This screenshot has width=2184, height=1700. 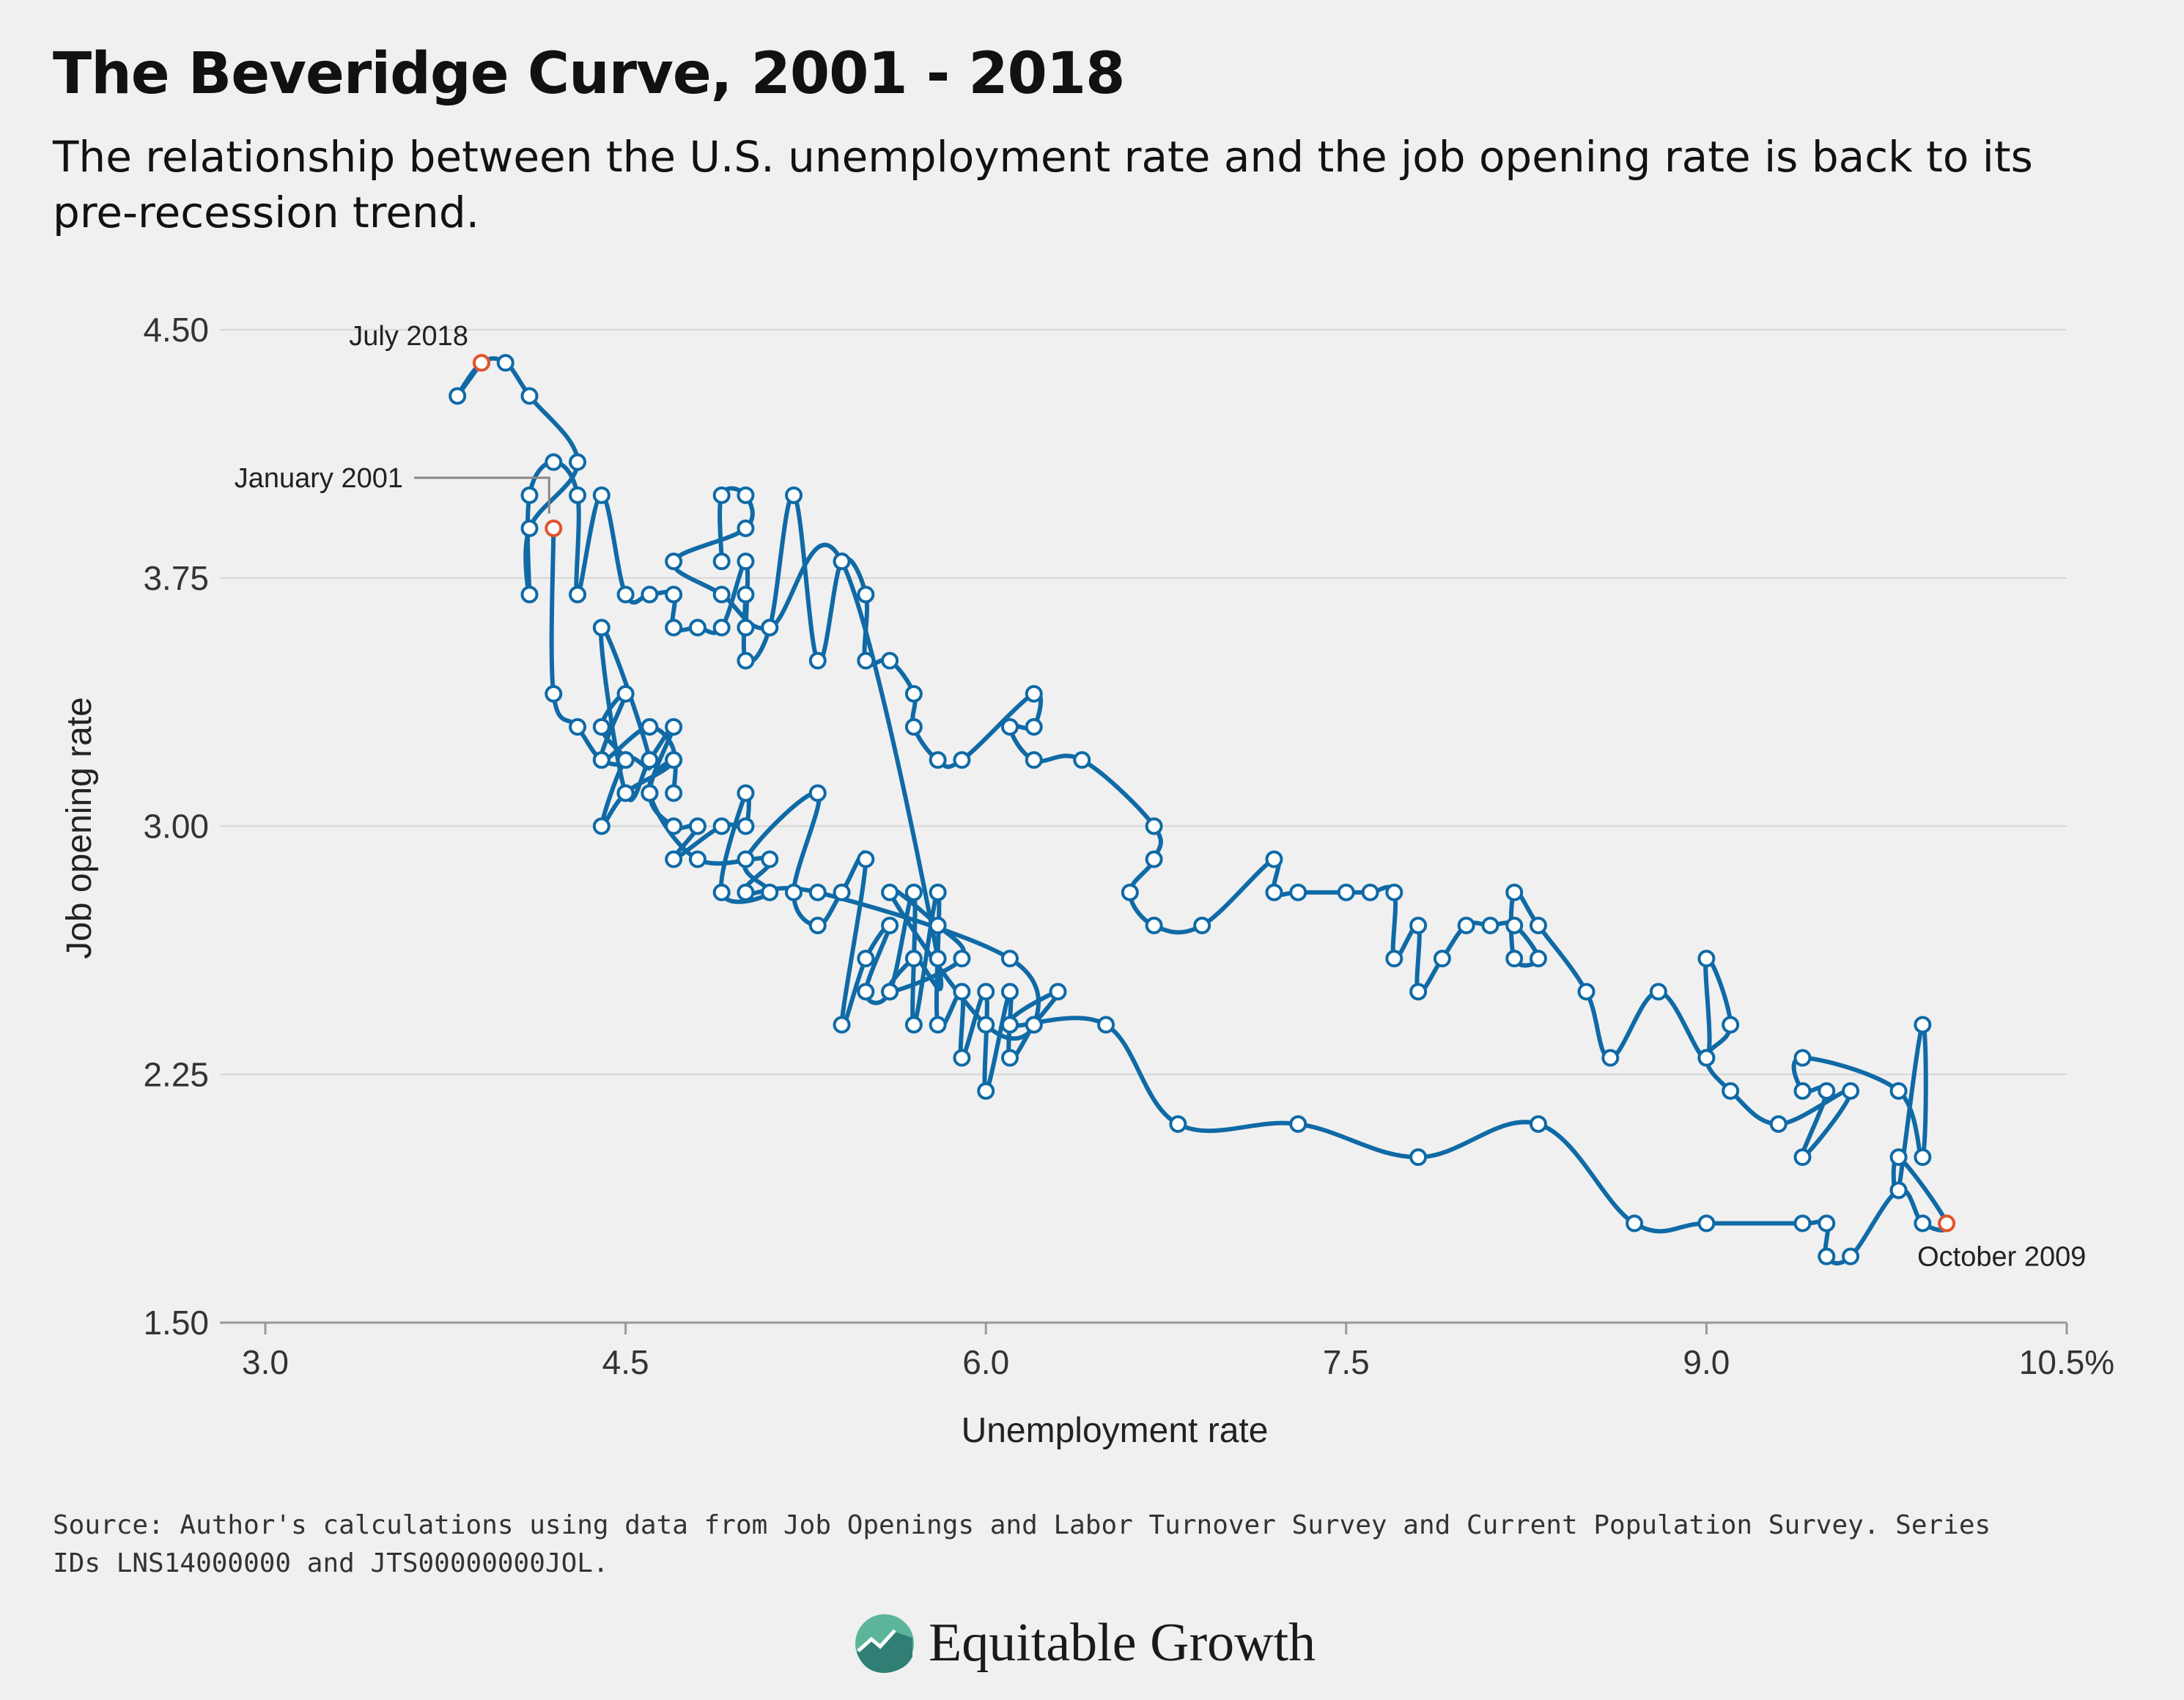 I want to click on annotation-july-2018: July 2018, so click(x=408, y=336).